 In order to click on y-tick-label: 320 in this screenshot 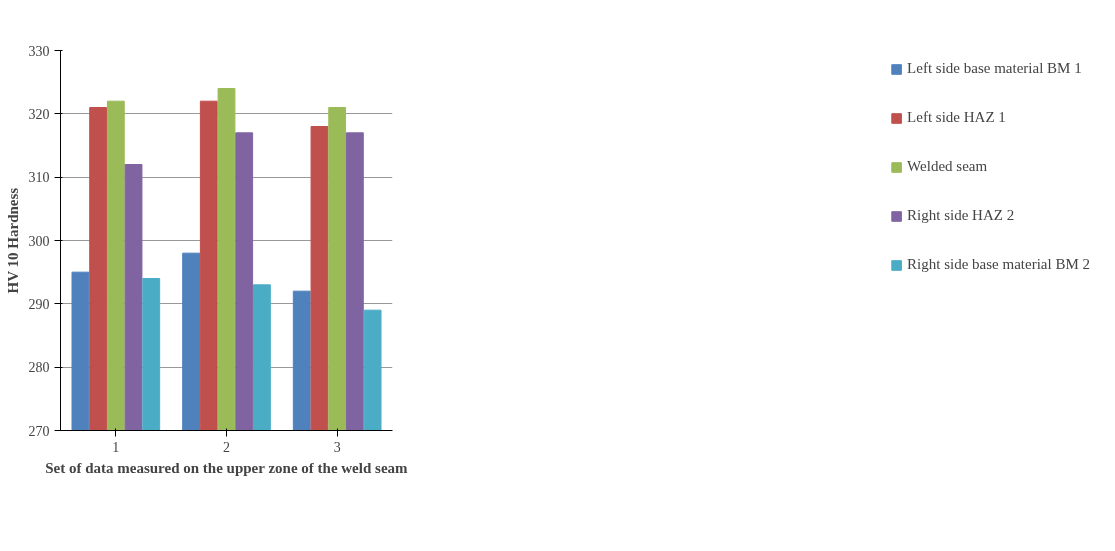, I will do `click(39, 114)`.